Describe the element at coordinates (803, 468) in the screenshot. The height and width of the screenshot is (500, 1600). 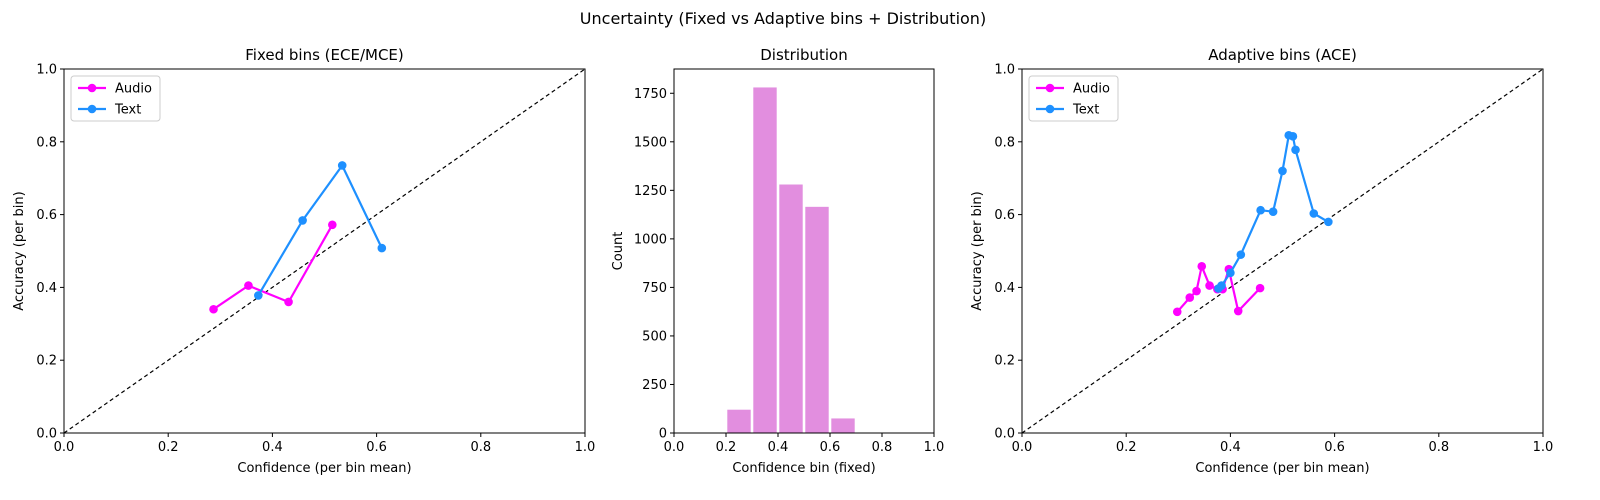
I see `x-axis-label: Confidence bin (fixed)` at that location.